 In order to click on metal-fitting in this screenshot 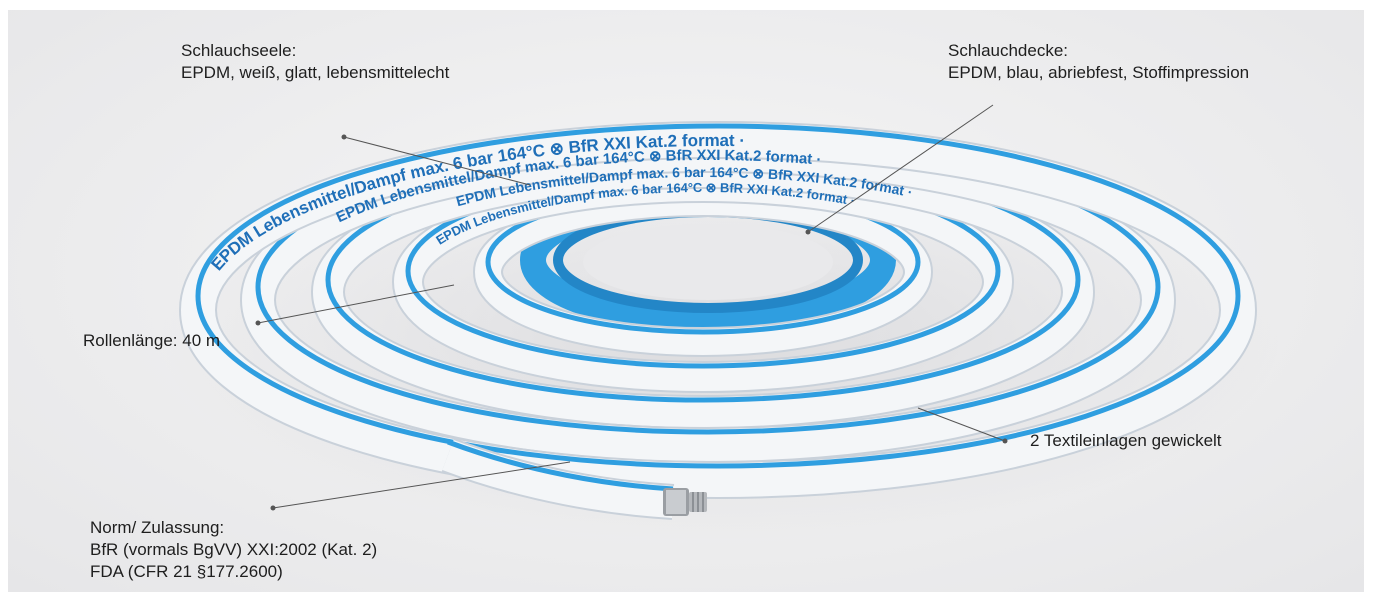, I will do `click(685, 502)`.